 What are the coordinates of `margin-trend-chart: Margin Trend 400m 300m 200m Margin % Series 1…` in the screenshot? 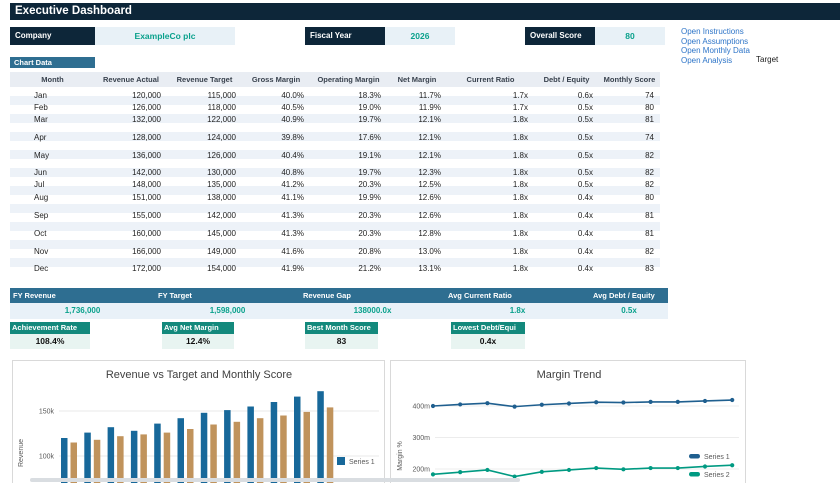 It's located at (568, 421).